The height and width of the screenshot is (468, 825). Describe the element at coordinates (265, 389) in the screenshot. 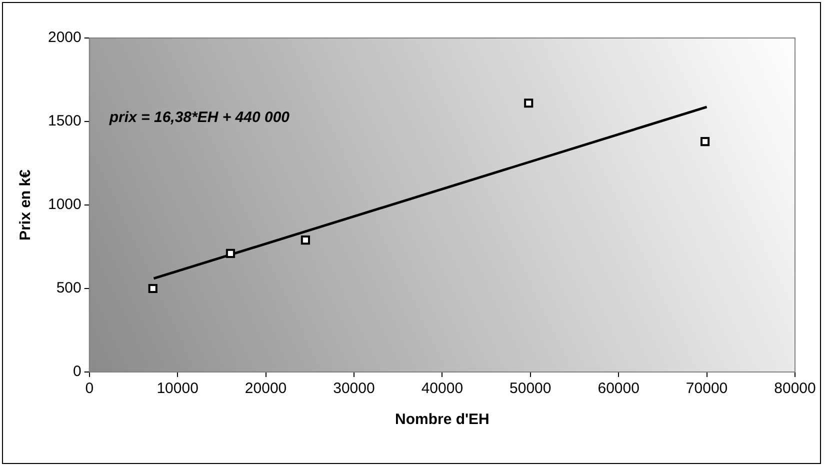

I see `x-tick-label: 20000` at that location.